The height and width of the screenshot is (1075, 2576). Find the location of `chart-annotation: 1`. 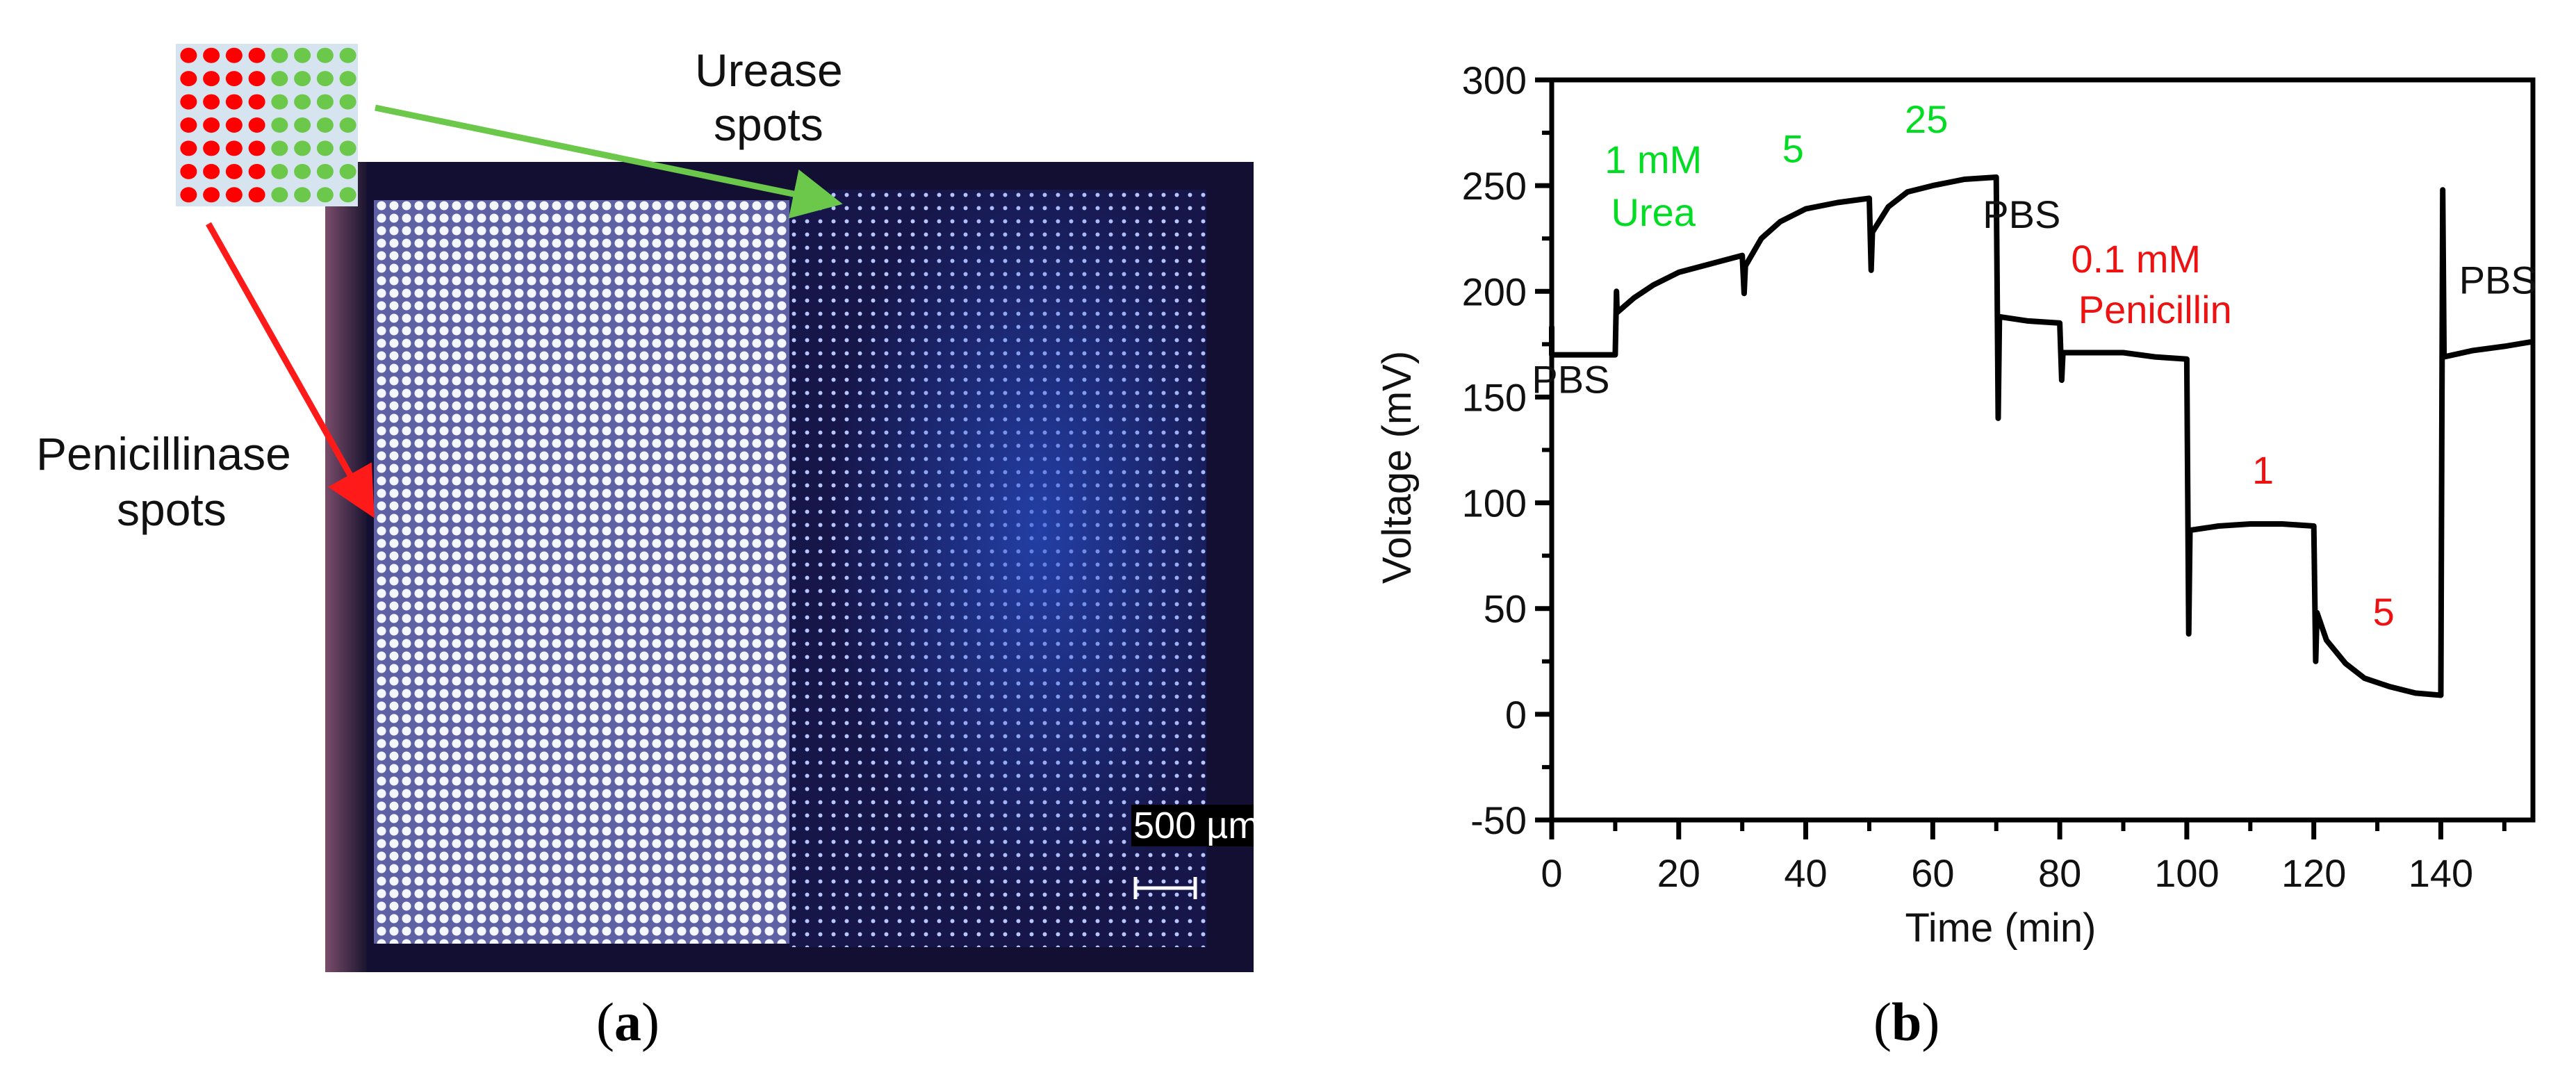

chart-annotation: 1 is located at coordinates (2263, 470).